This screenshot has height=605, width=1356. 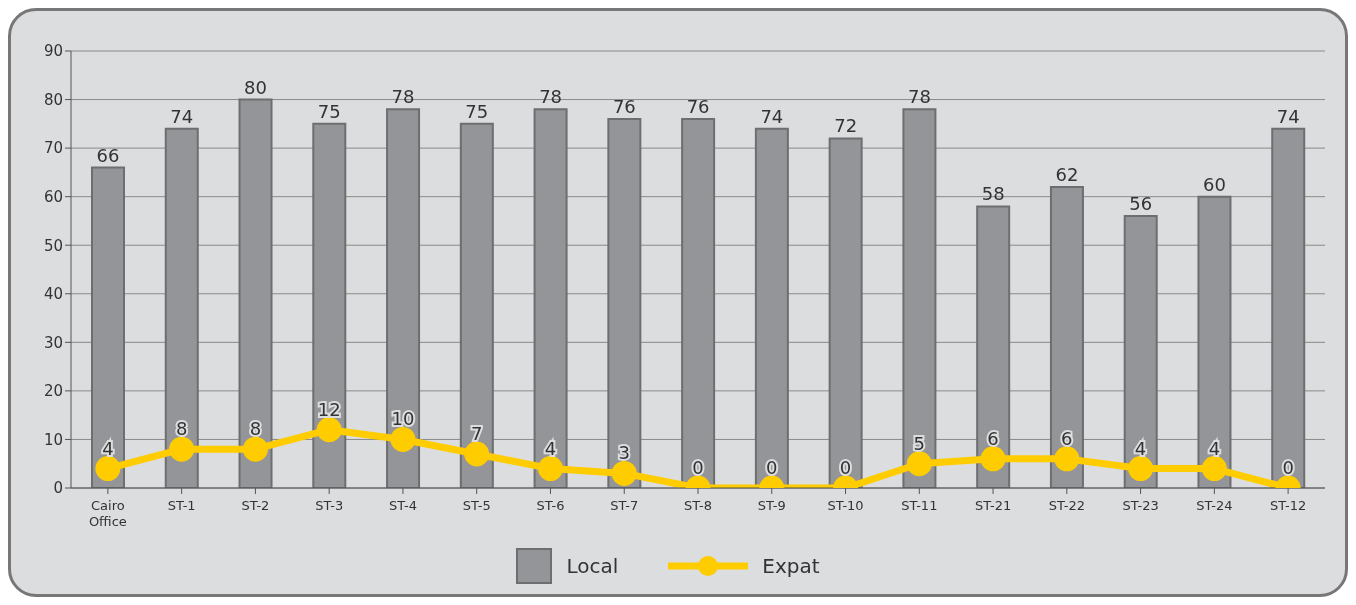 I want to click on data-label: 5, so click(x=919, y=443).